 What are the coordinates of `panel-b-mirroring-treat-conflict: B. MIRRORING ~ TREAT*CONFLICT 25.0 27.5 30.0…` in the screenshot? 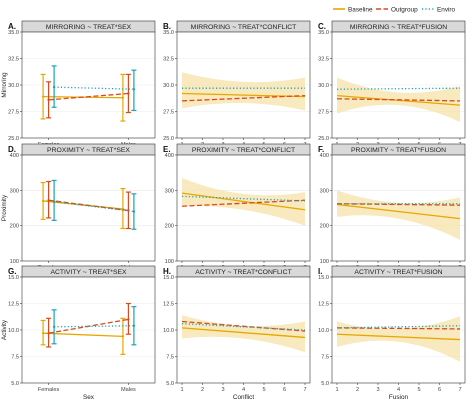 It's located at (237, 84).